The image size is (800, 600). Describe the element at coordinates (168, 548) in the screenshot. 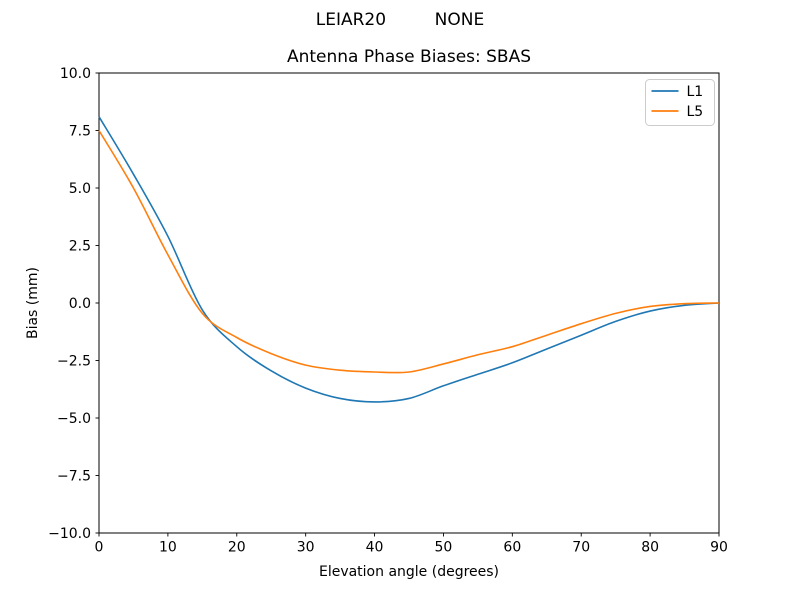

I see `x-tick-label: 10` at that location.